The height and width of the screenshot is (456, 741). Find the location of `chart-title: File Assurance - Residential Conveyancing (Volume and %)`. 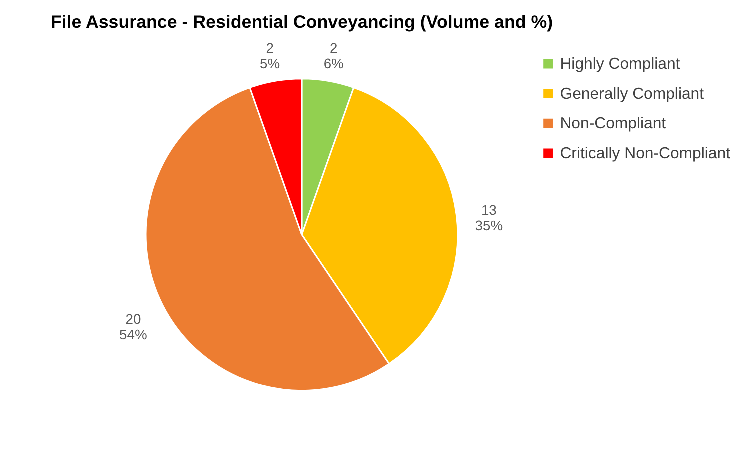

chart-title: File Assurance - Residential Conveyancing (Volume and %) is located at coordinates (302, 22).